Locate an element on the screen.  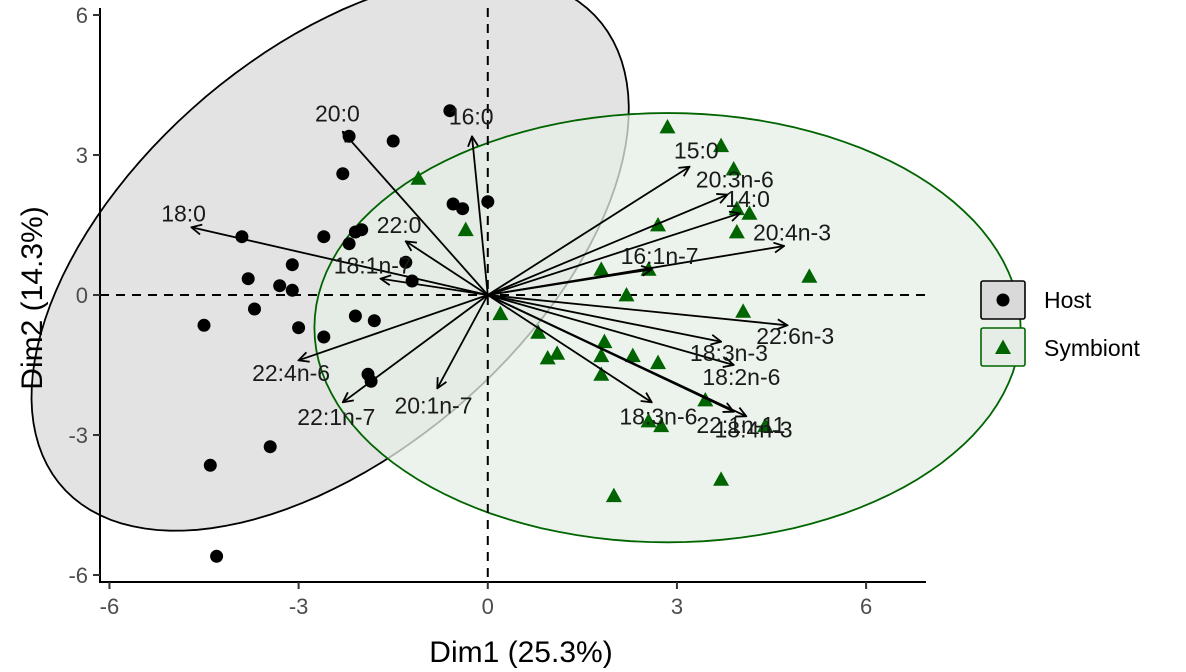
label-20-4n-3: 20:4n-3 is located at coordinates (792, 233).